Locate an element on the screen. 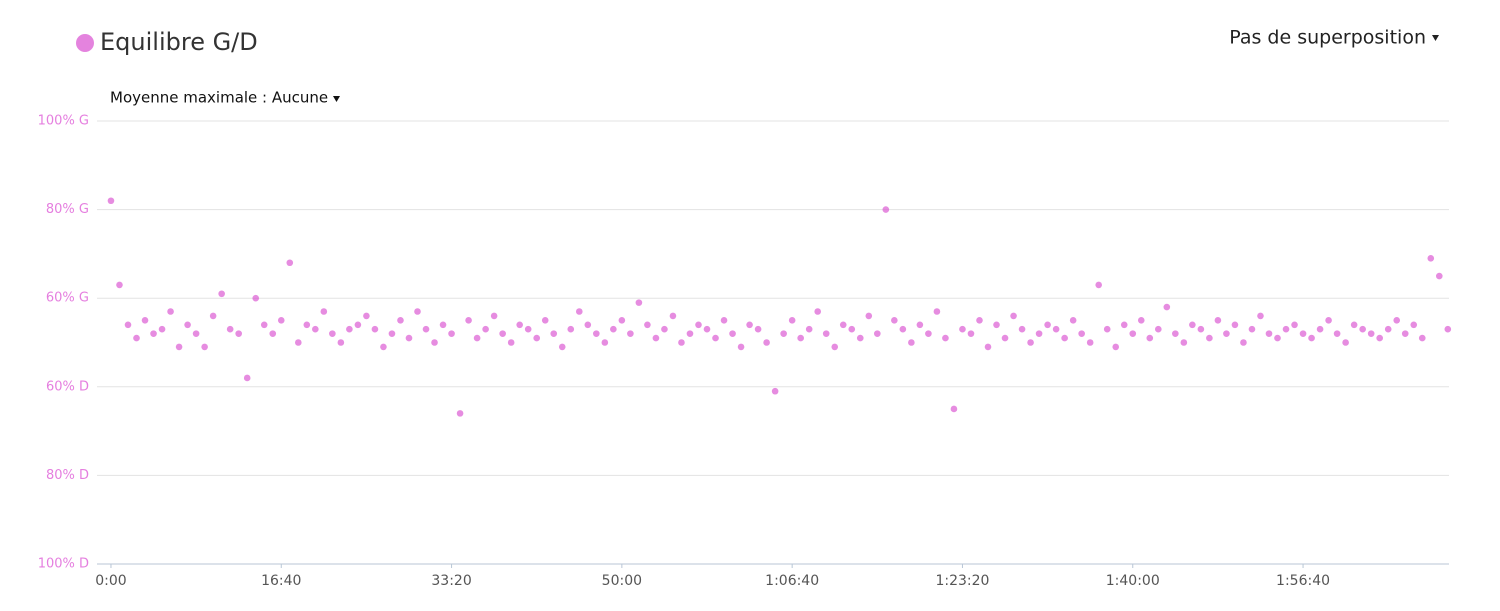  average-label: Moyenne maximale : Aucune is located at coordinates (219, 98).